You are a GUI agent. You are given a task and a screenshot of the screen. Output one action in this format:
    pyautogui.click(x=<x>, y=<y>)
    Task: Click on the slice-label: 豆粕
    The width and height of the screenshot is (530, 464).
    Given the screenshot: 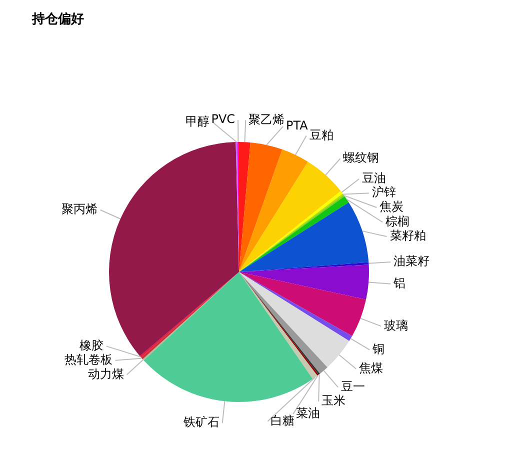 What is the action you would take?
    pyautogui.click(x=321, y=135)
    